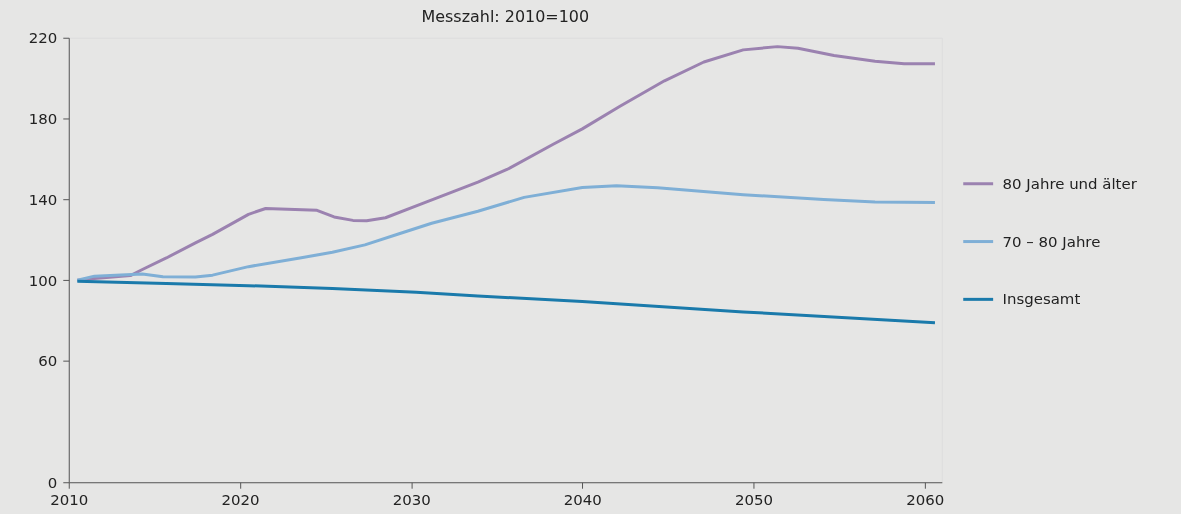 The height and width of the screenshot is (532, 1181). I want to click on x-tick-label: 2040, so click(582, 499).